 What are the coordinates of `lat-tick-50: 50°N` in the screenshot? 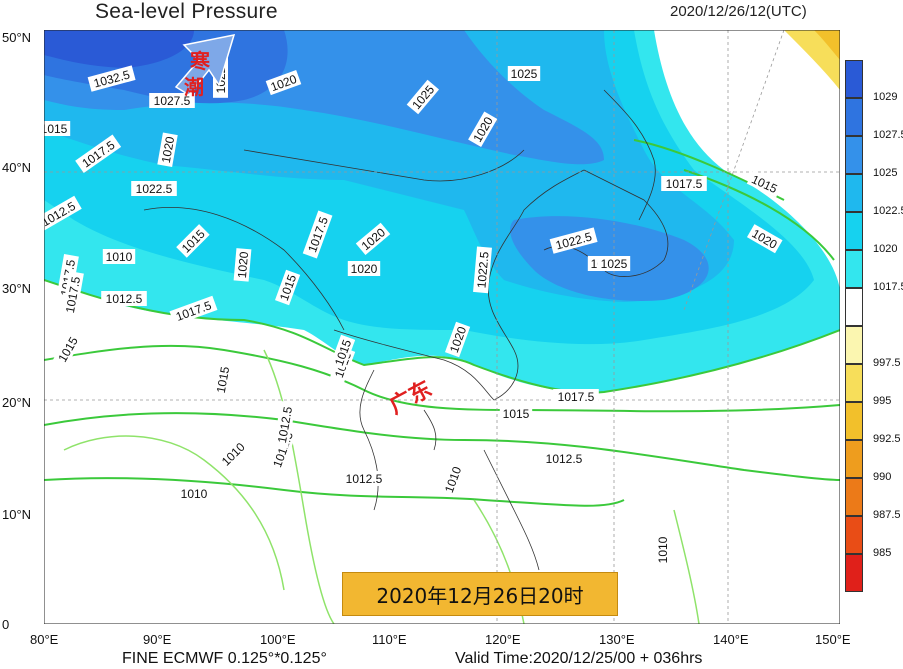 It's located at (17, 37).